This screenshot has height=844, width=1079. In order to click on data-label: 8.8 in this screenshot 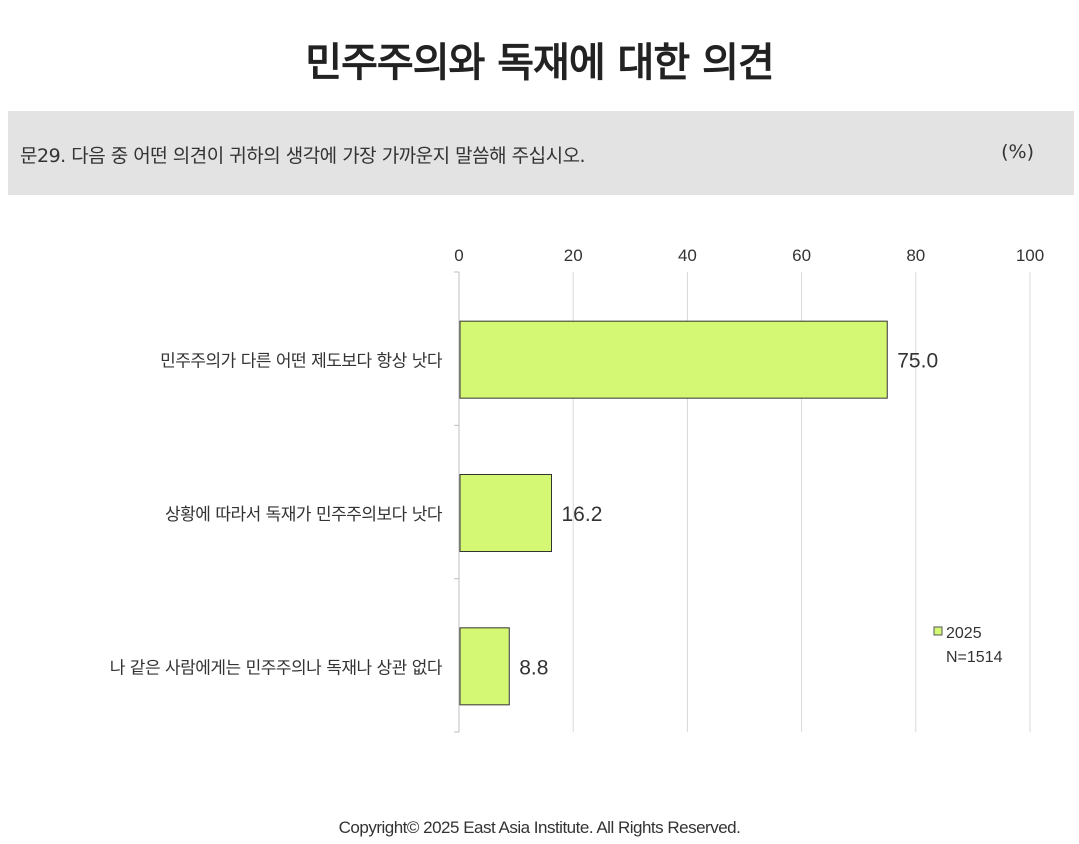, I will do `click(533, 667)`.